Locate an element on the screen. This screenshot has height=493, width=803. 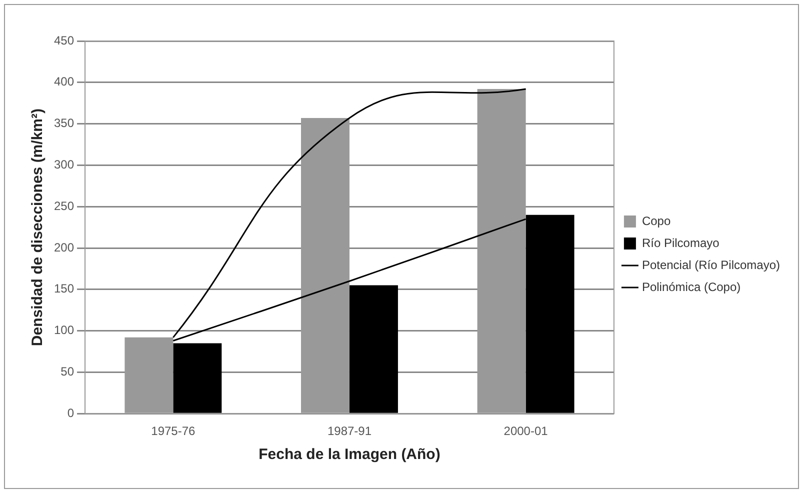
y-tick-label: 100 is located at coordinates (64, 330).